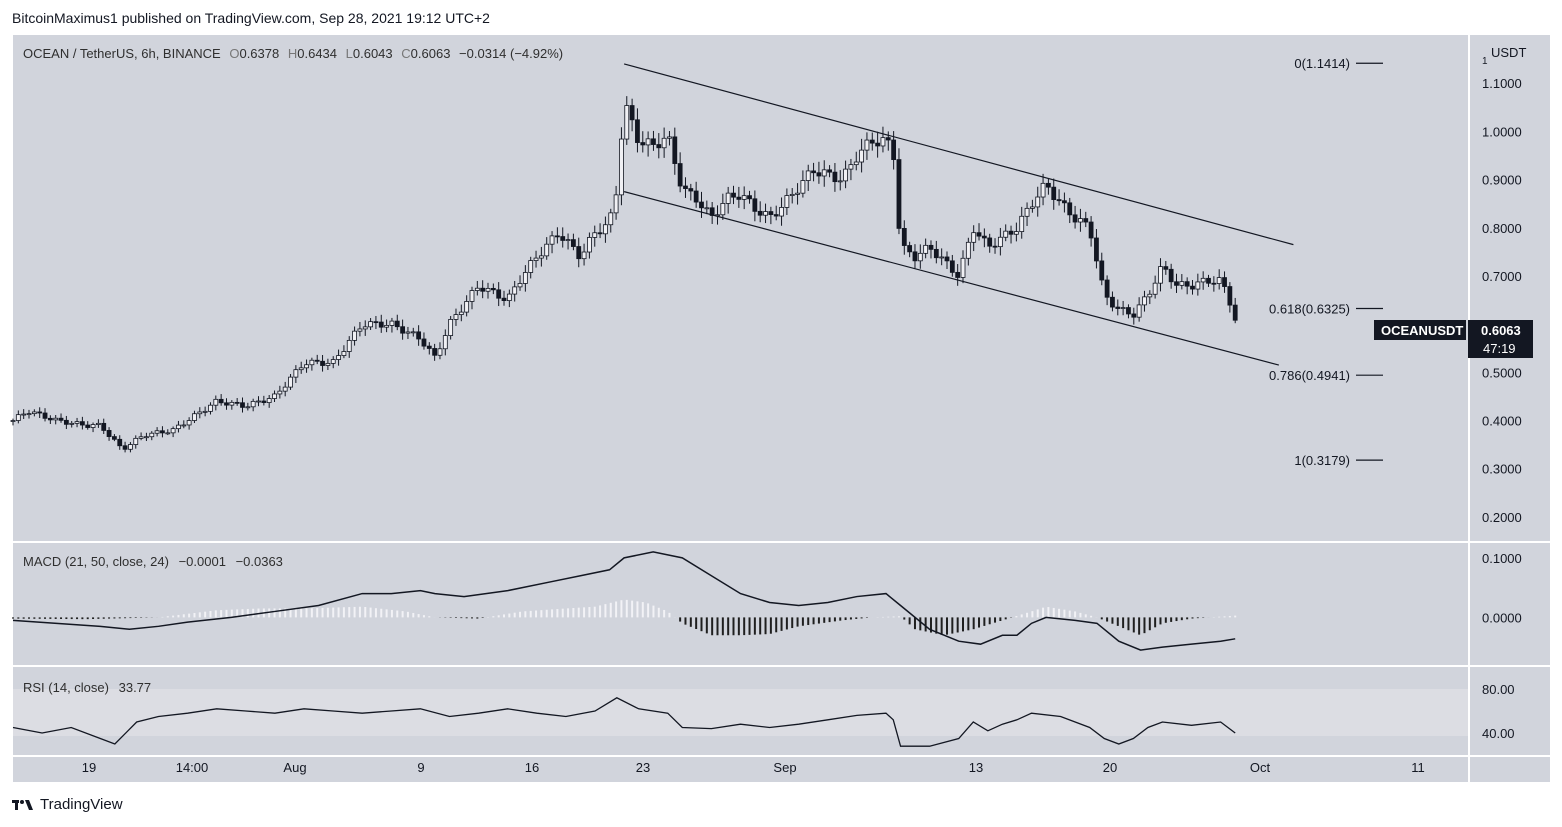  Describe the element at coordinates (1422, 330) in the screenshot. I see `last-price-symbol: OCEANUSDT` at that location.